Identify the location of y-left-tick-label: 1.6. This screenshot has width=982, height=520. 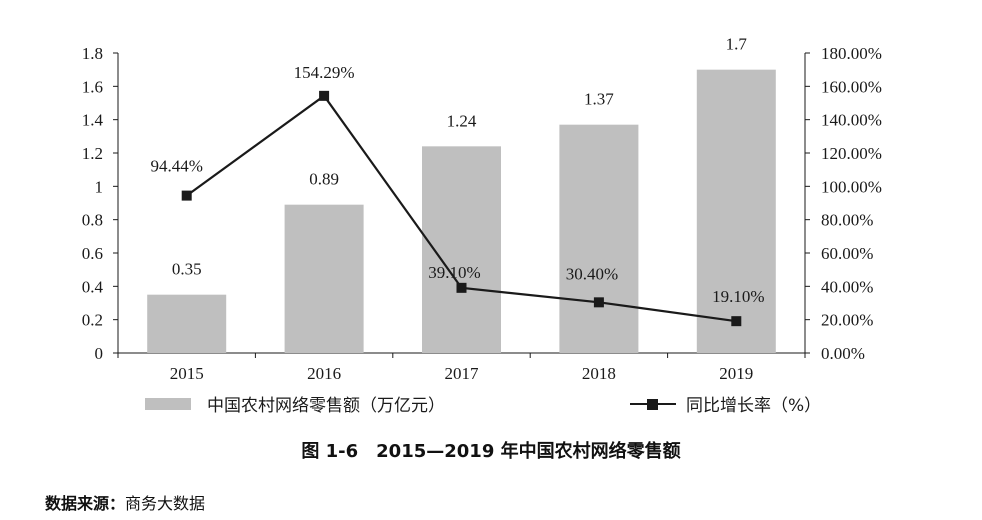
(92, 86).